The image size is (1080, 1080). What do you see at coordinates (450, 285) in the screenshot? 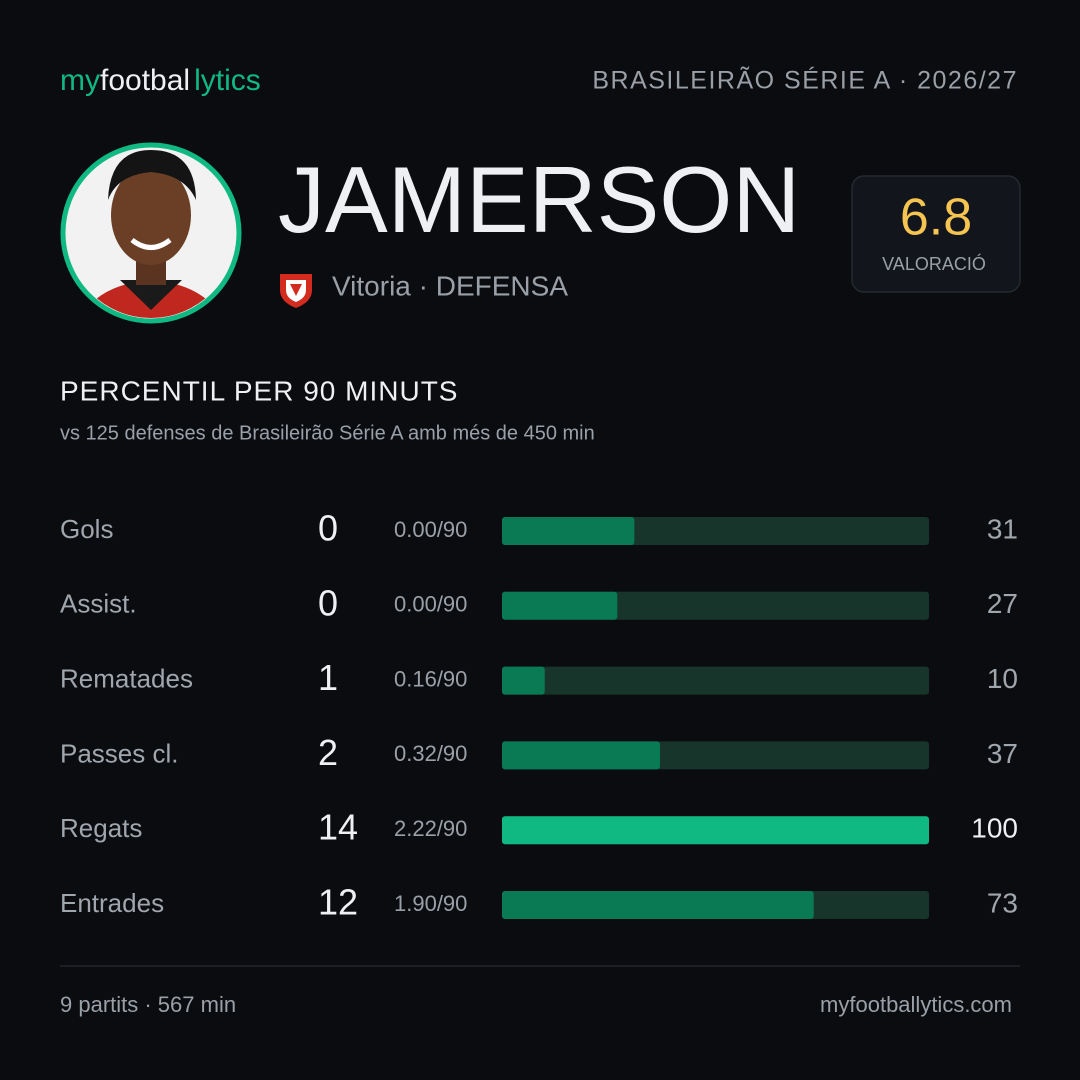
I see `team-line: Vitoria · DEFENSA` at bounding box center [450, 285].